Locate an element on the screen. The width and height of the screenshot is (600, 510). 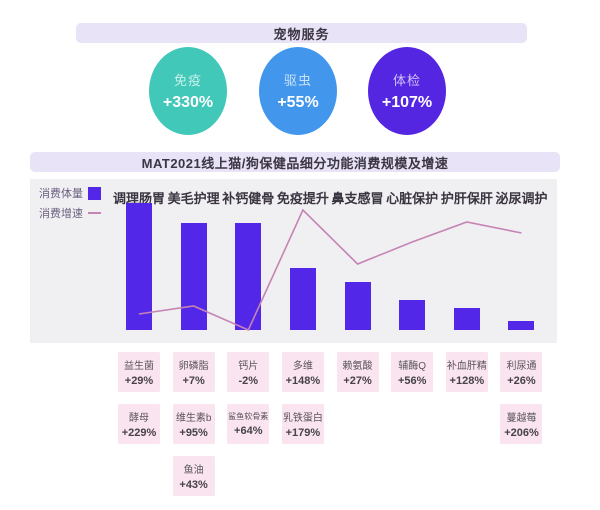
product-box: 卵磷脂 +7% is located at coordinates (193, 372).